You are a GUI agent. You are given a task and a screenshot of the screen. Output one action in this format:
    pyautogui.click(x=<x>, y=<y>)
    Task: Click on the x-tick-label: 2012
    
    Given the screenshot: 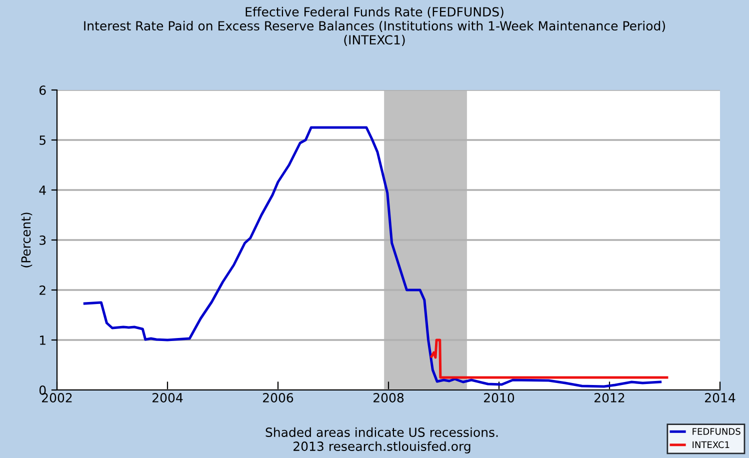 What is the action you would take?
    pyautogui.click(x=609, y=397)
    